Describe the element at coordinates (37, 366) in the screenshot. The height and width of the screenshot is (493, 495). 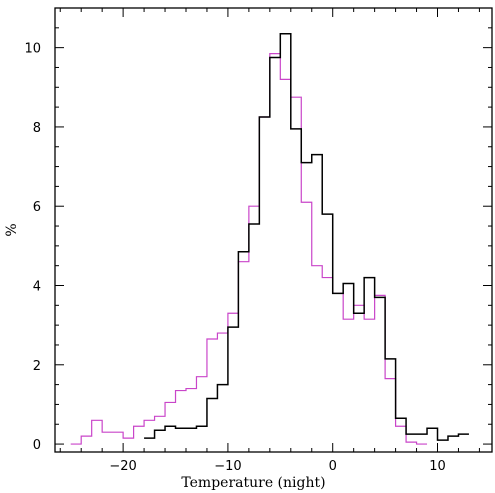
I see `y-tick-label: 2` at that location.